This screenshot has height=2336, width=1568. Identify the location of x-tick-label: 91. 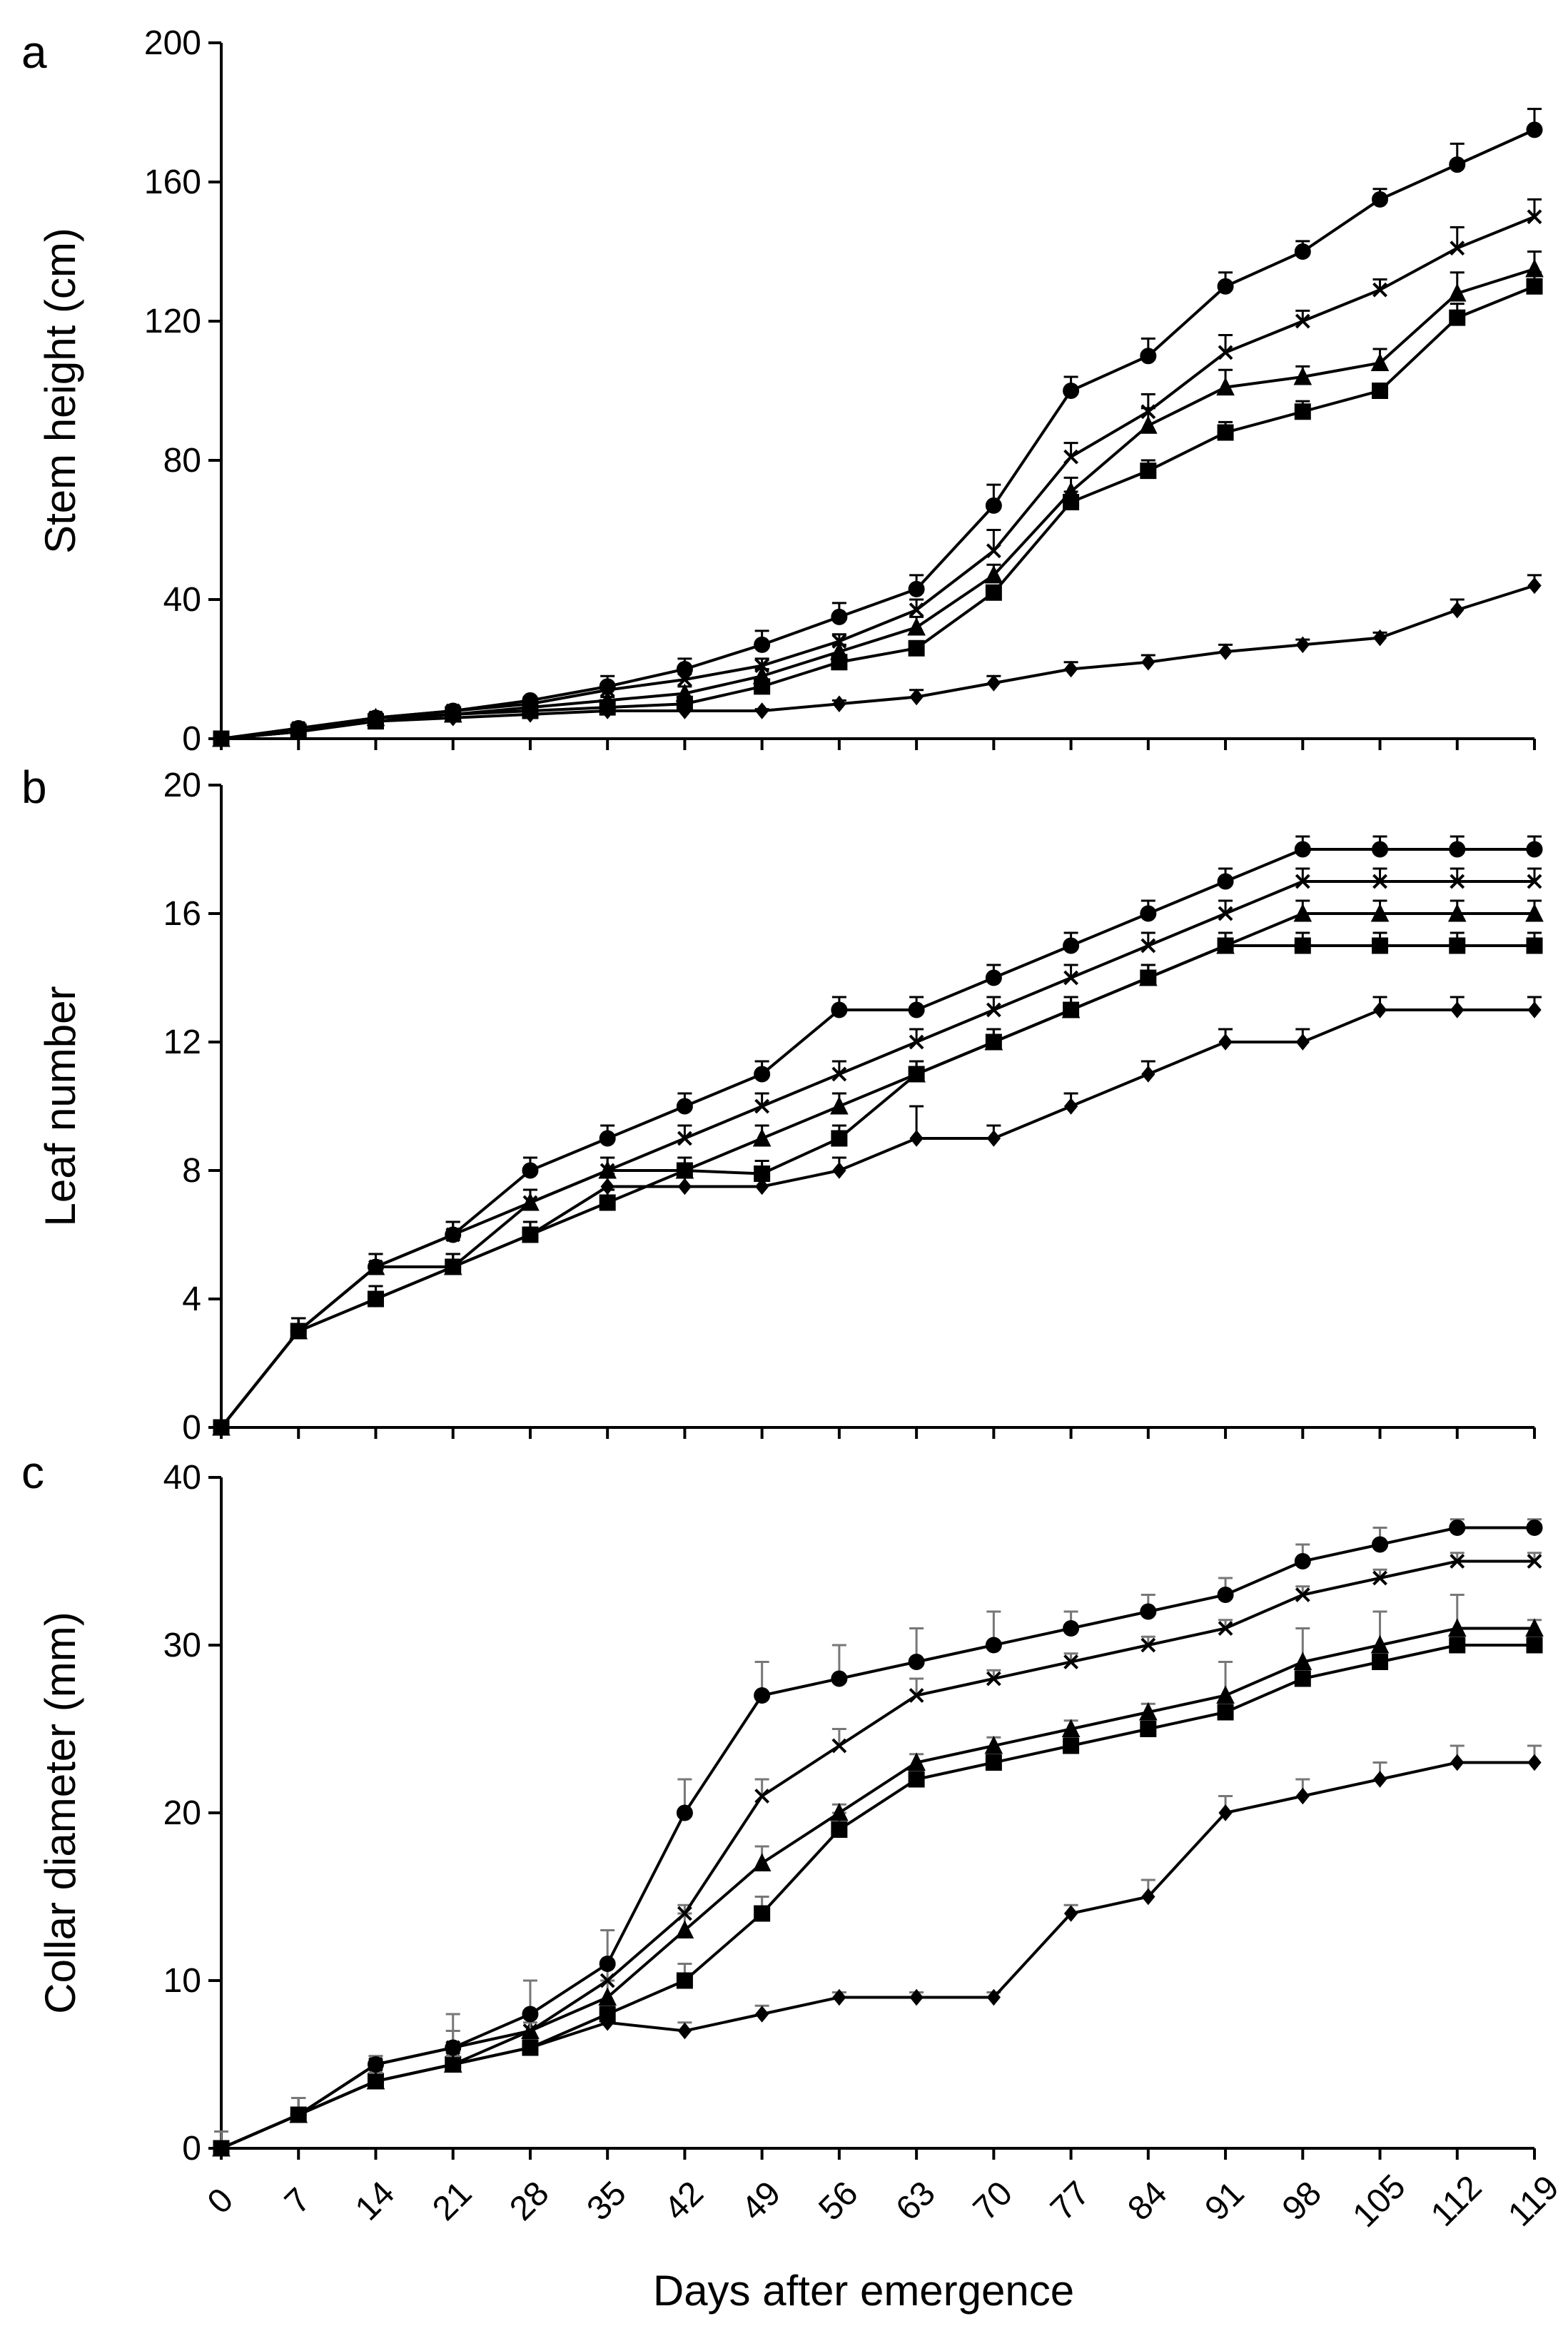
(1224, 2201).